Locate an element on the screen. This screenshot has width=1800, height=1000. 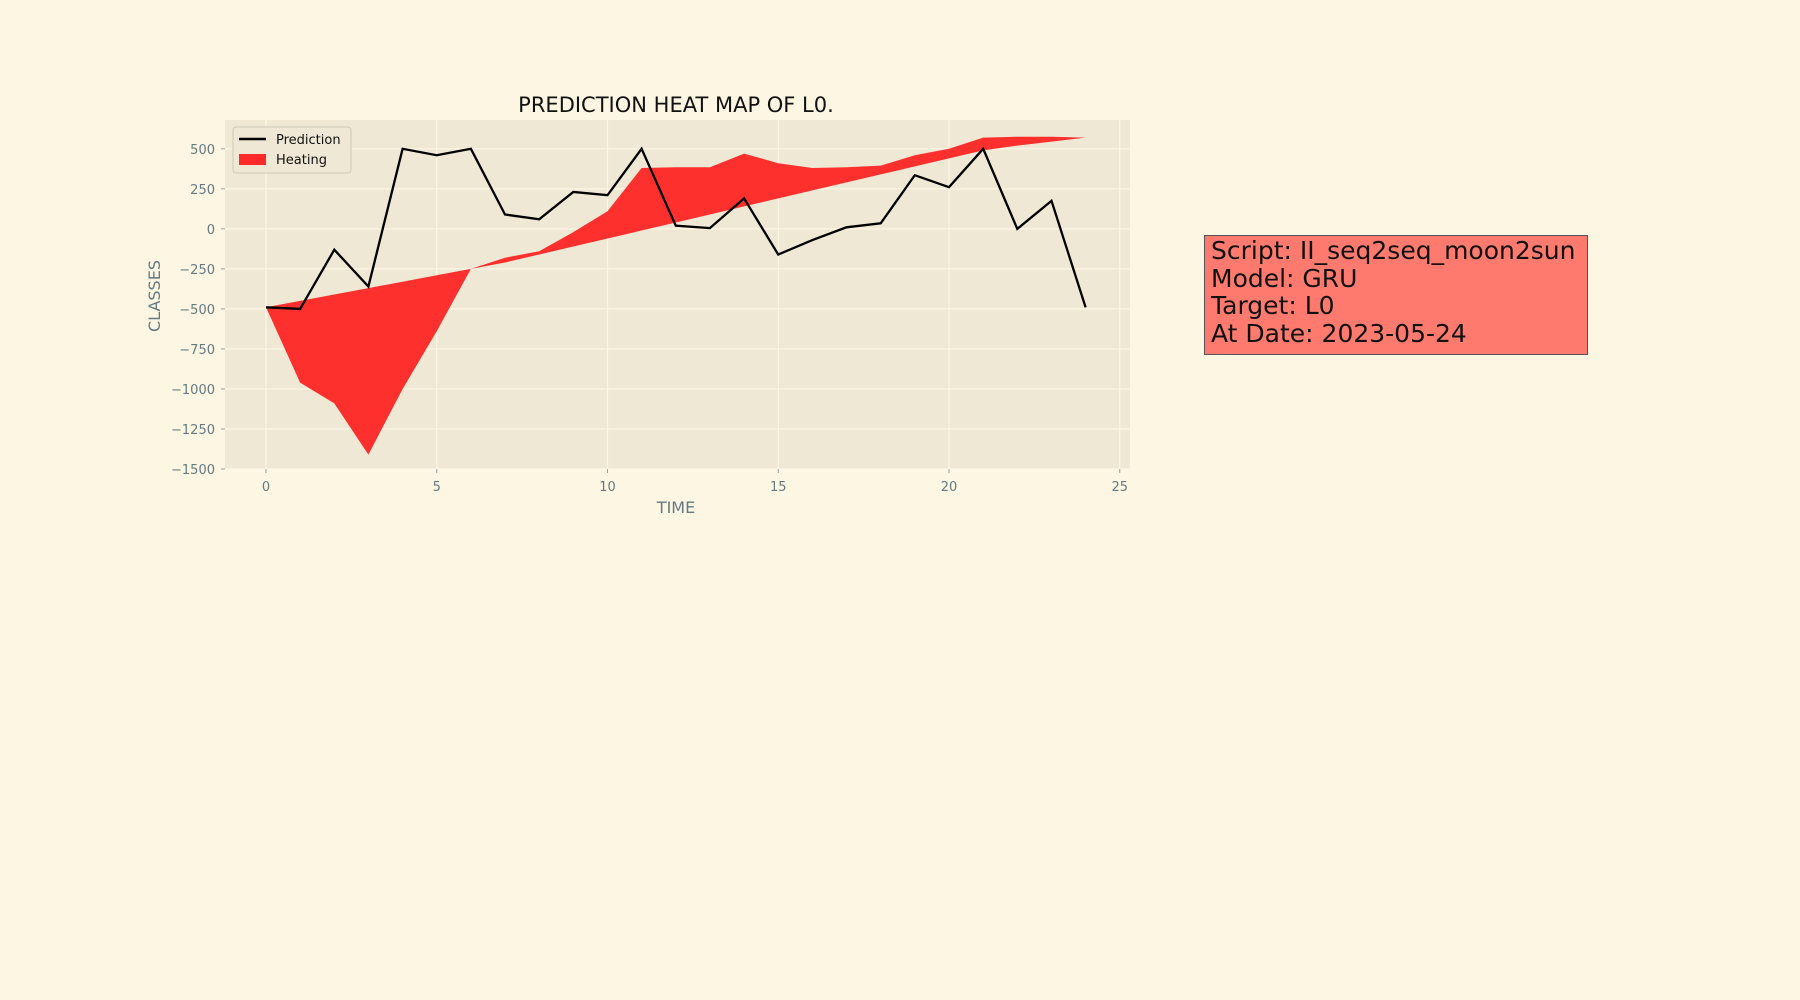
legend-heating-label: Heating is located at coordinates (301, 160).